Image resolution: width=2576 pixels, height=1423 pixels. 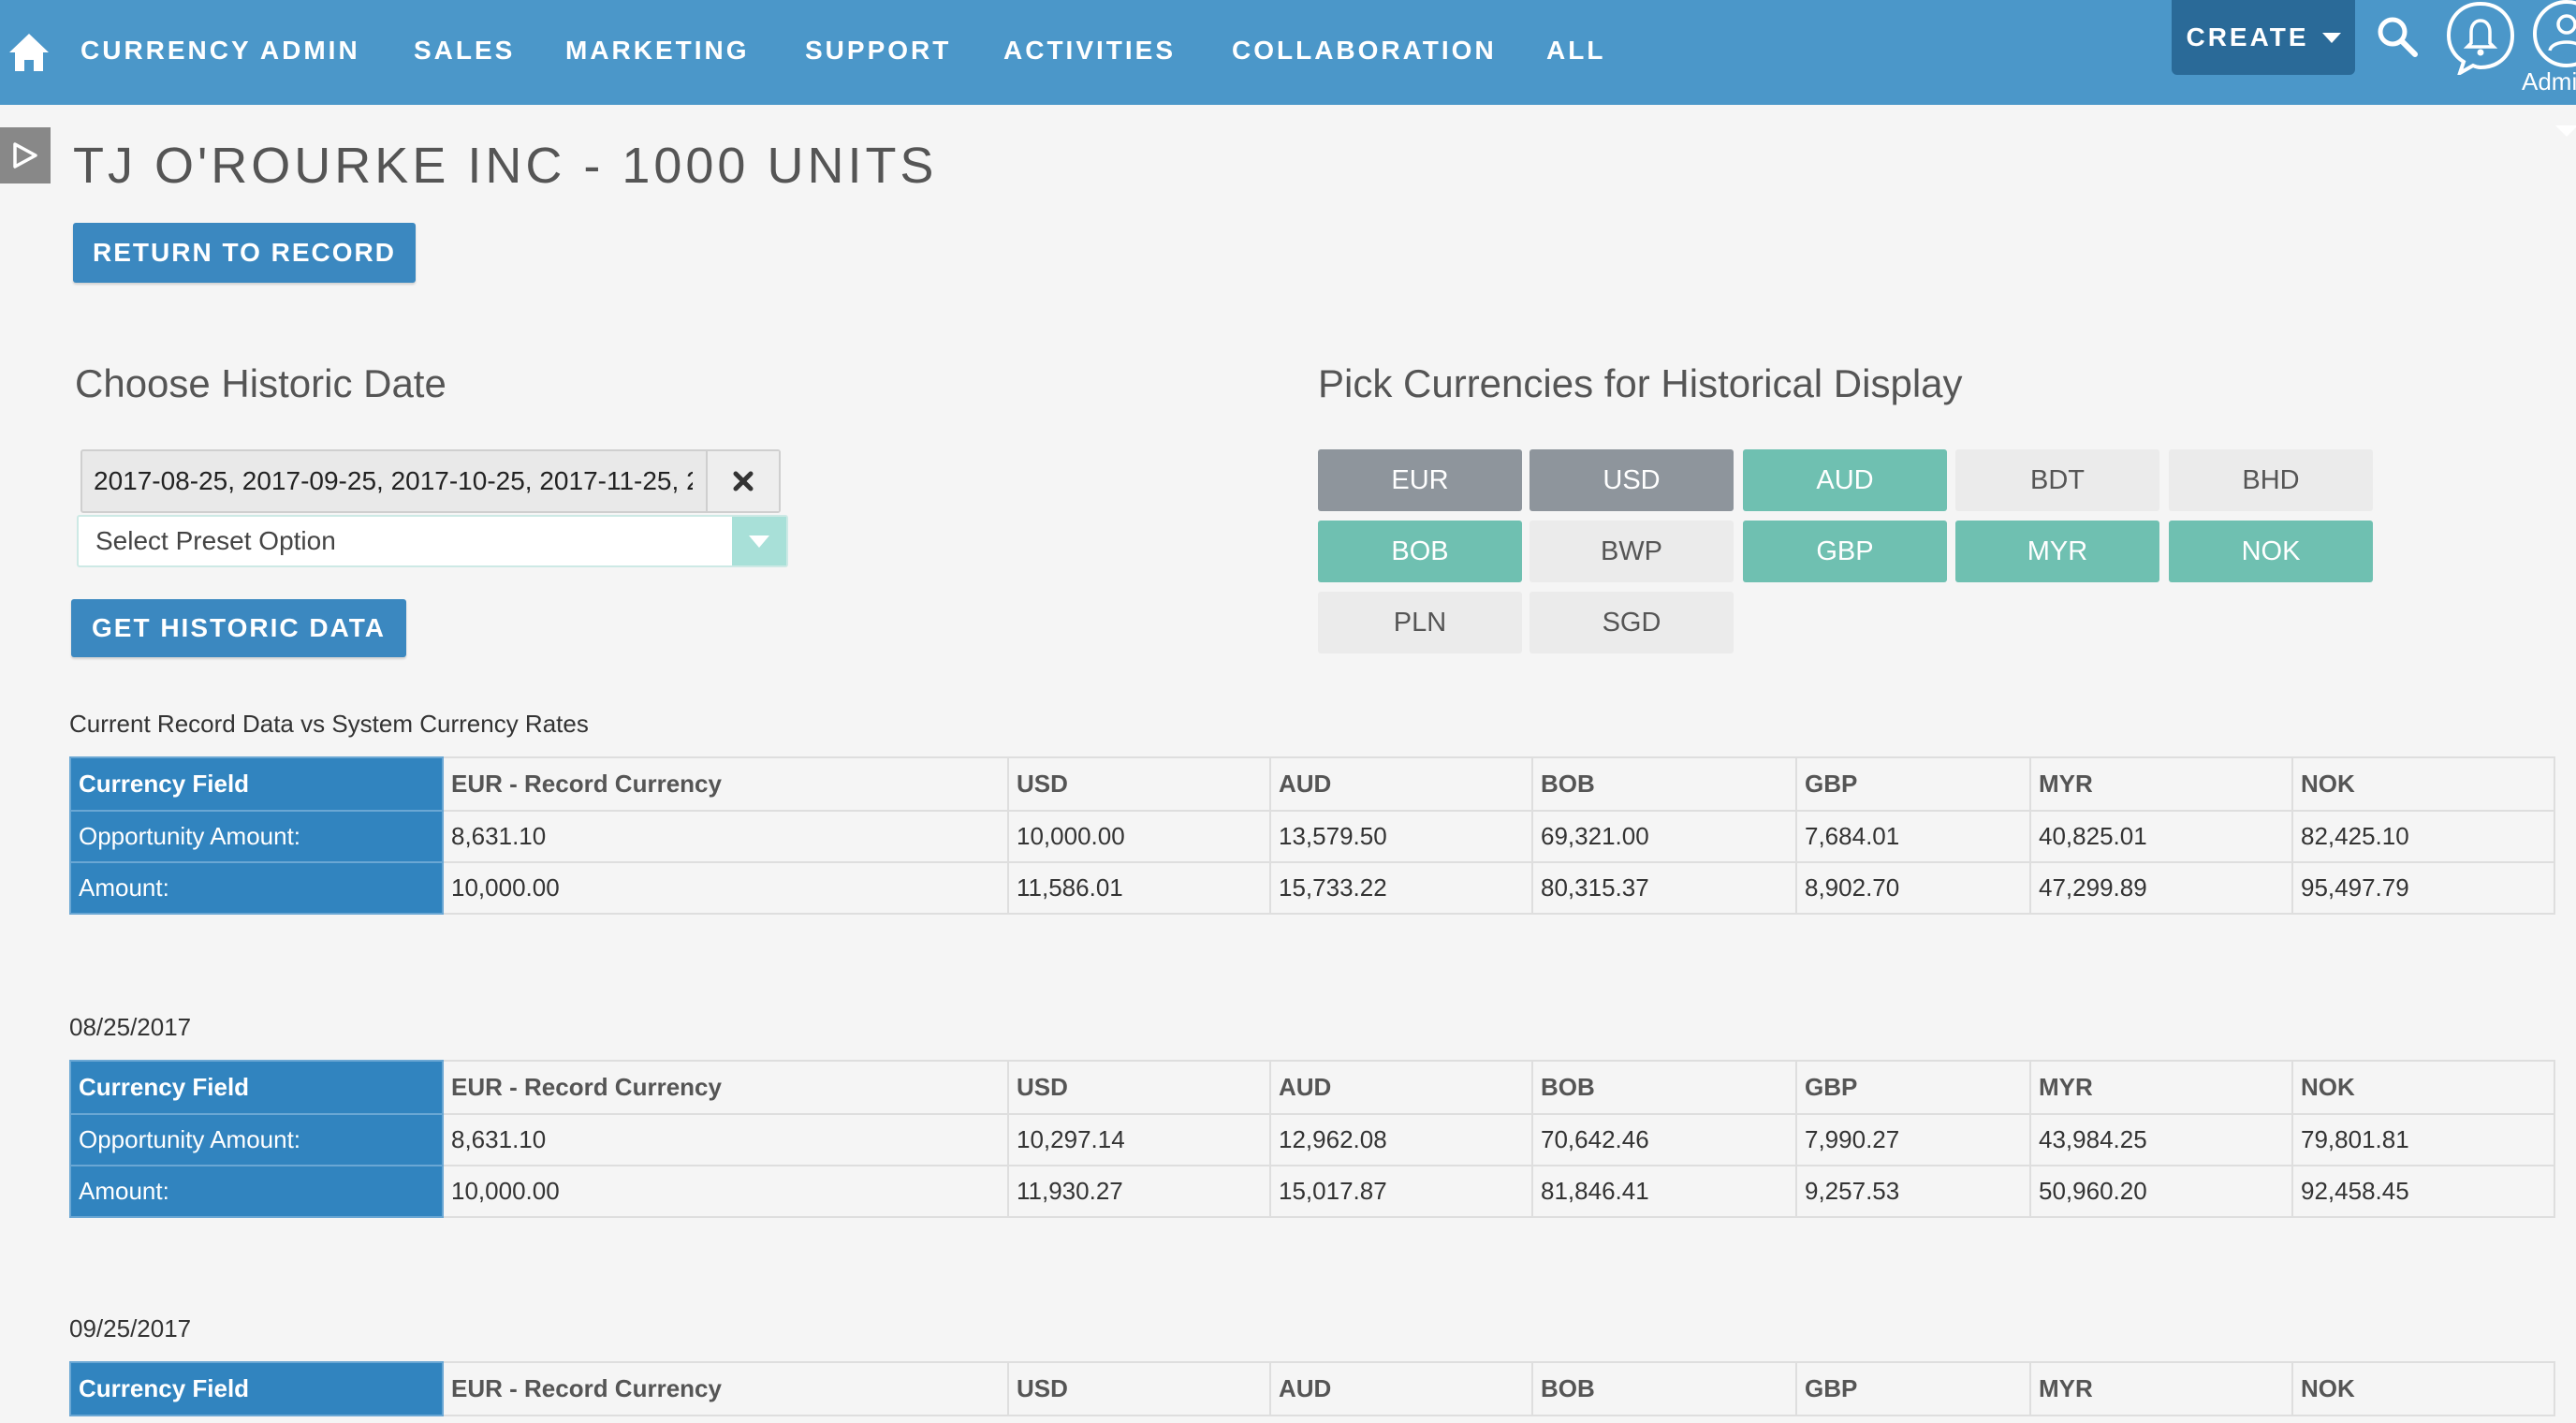 What do you see at coordinates (1139, 1140) in the screenshot?
I see `table-cell: 10,297.14` at bounding box center [1139, 1140].